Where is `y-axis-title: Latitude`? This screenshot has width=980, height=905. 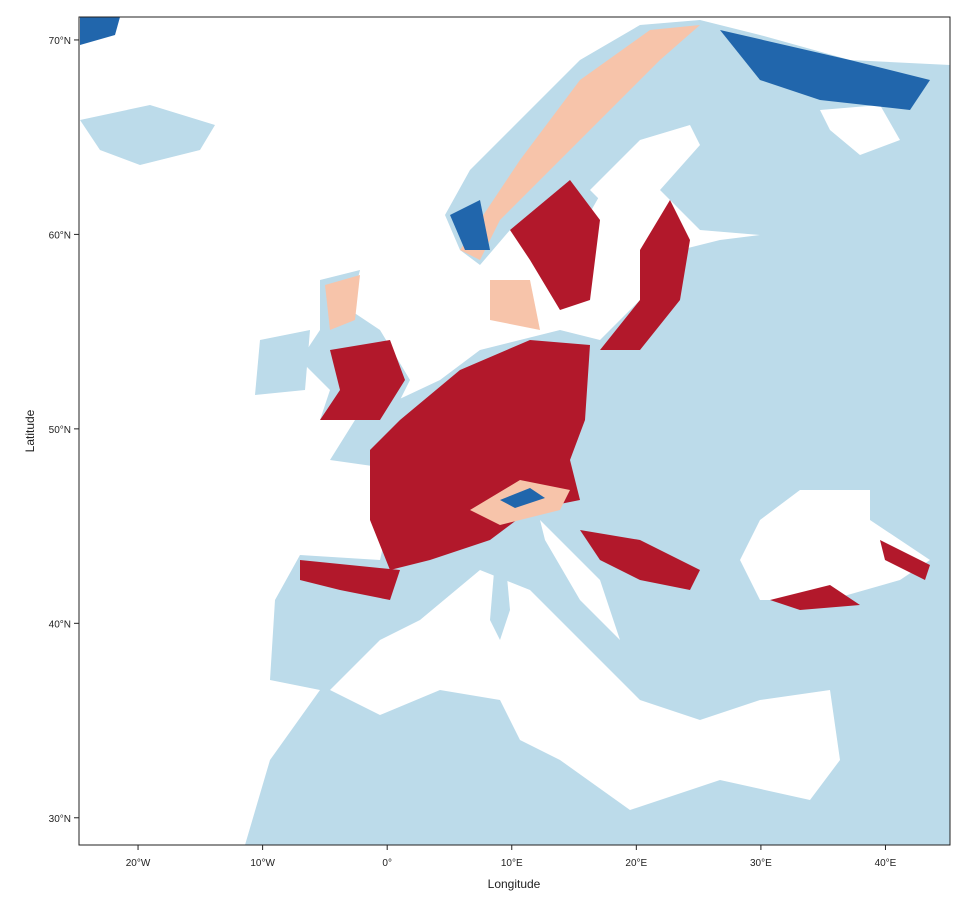 y-axis-title: Latitude is located at coordinates (30, 430).